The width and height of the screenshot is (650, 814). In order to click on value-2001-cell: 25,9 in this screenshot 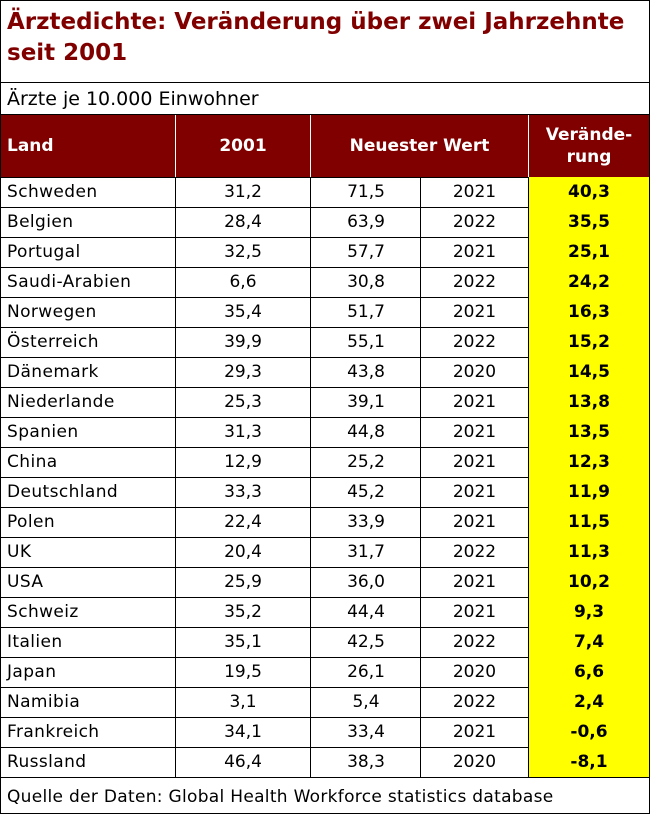, I will do `click(243, 582)`.